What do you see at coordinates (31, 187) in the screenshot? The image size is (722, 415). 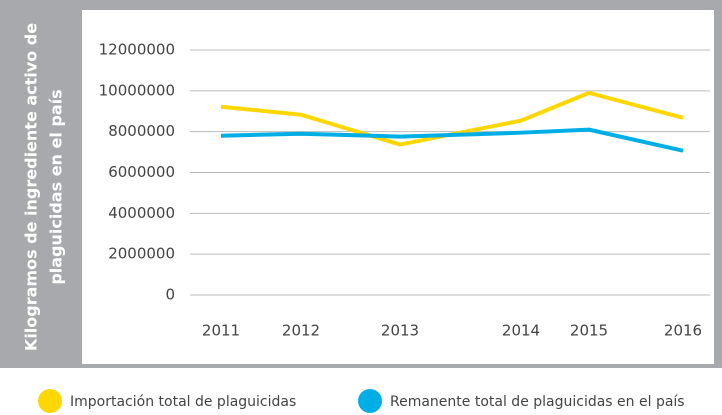 I see `y-axis-label: Kilogramos de ingrediente activo de` at bounding box center [31, 187].